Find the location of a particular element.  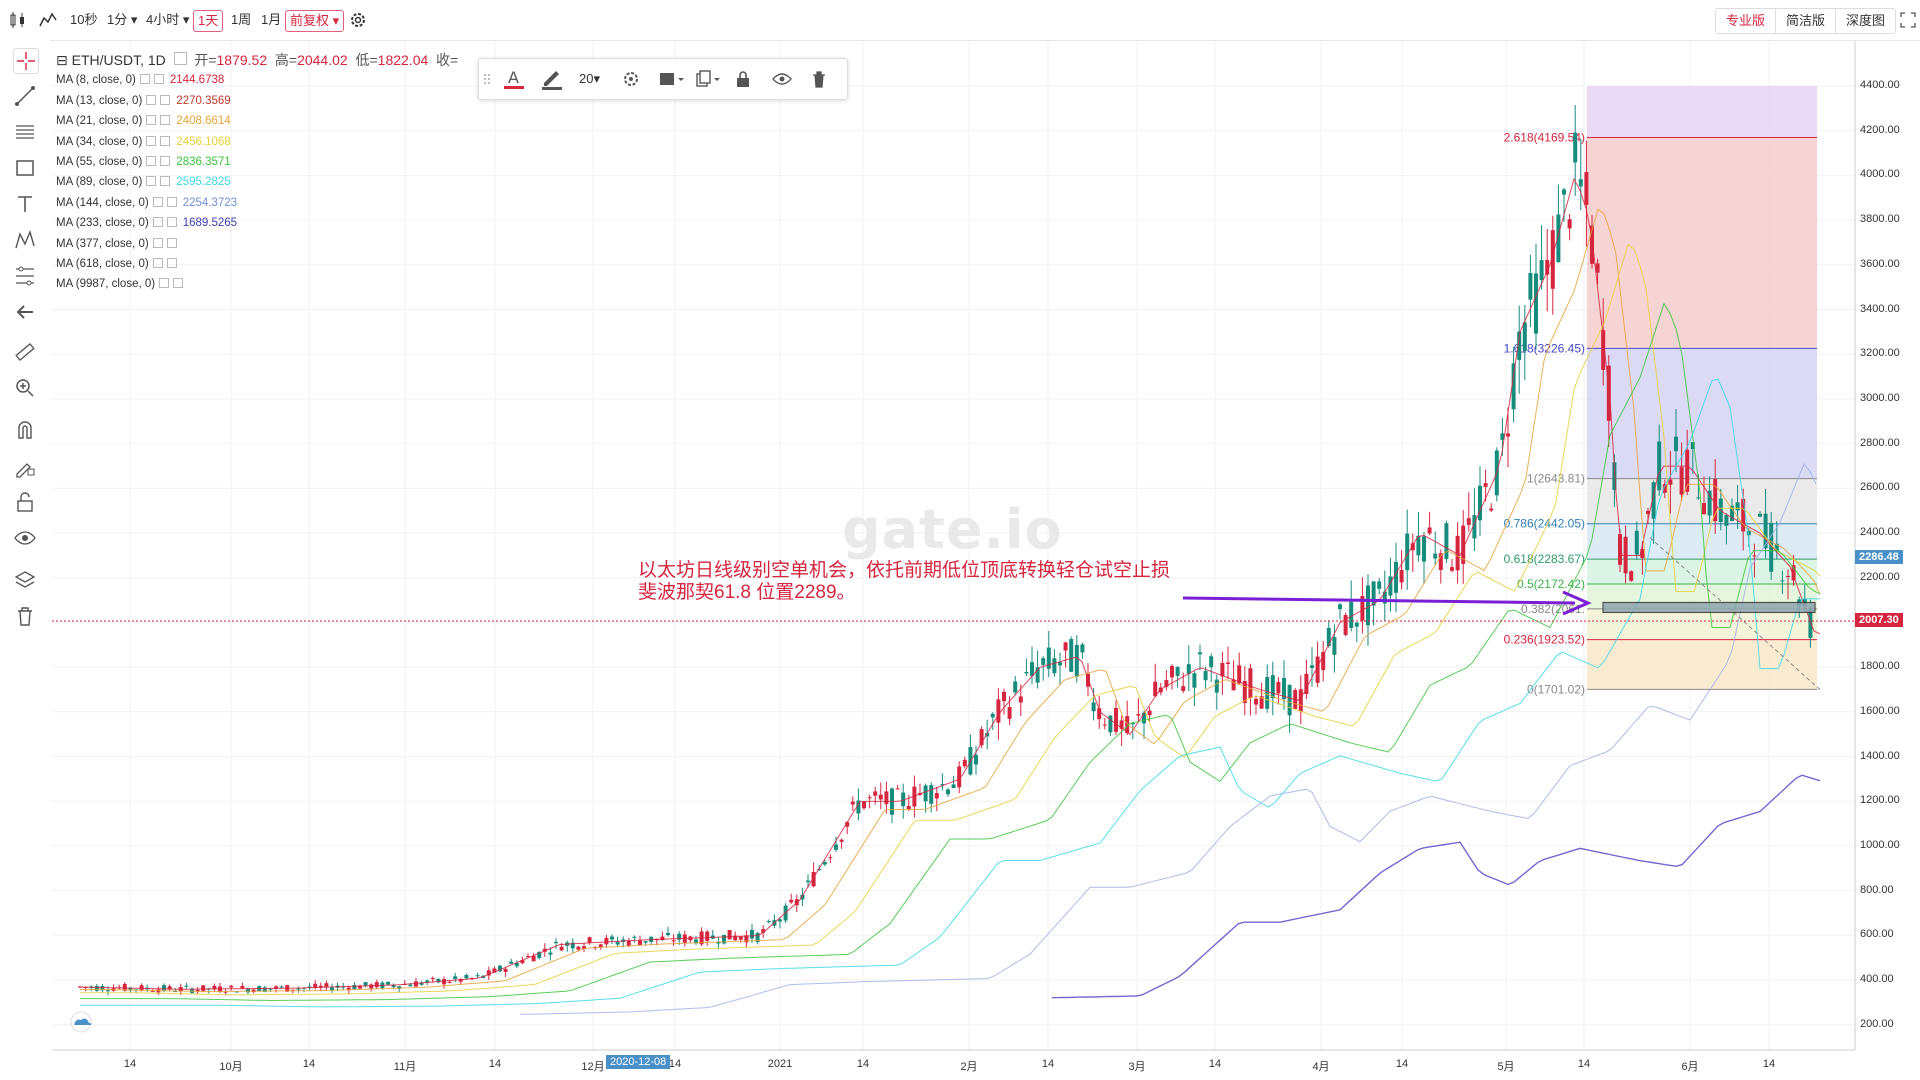

clone-icon is located at coordinates (707, 79).